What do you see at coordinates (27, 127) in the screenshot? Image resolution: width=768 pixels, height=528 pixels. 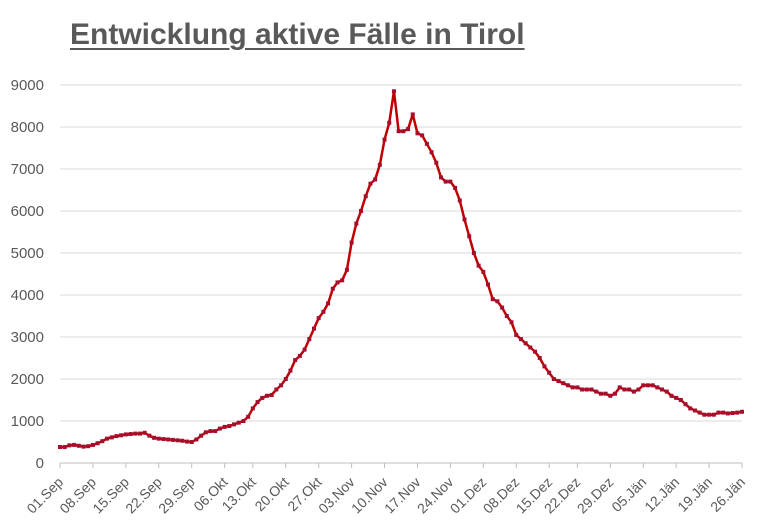 I see `y-tick-label: 8000` at bounding box center [27, 127].